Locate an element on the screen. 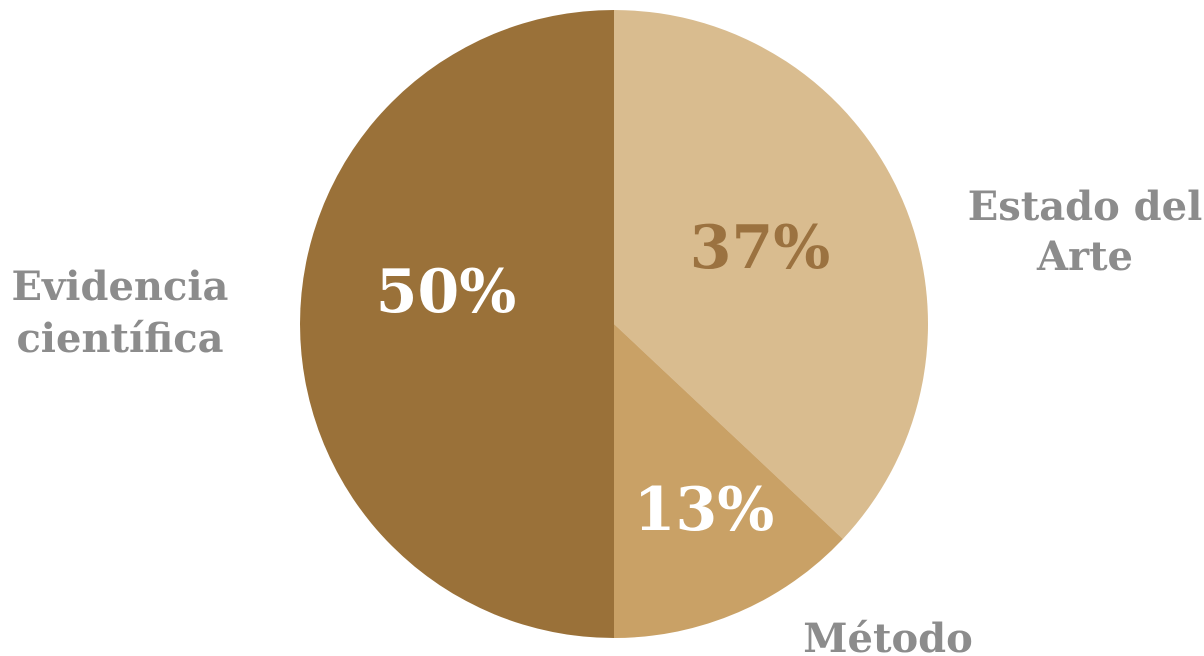 The height and width of the screenshot is (656, 1204). category-label-line: Método is located at coordinates (888, 635).